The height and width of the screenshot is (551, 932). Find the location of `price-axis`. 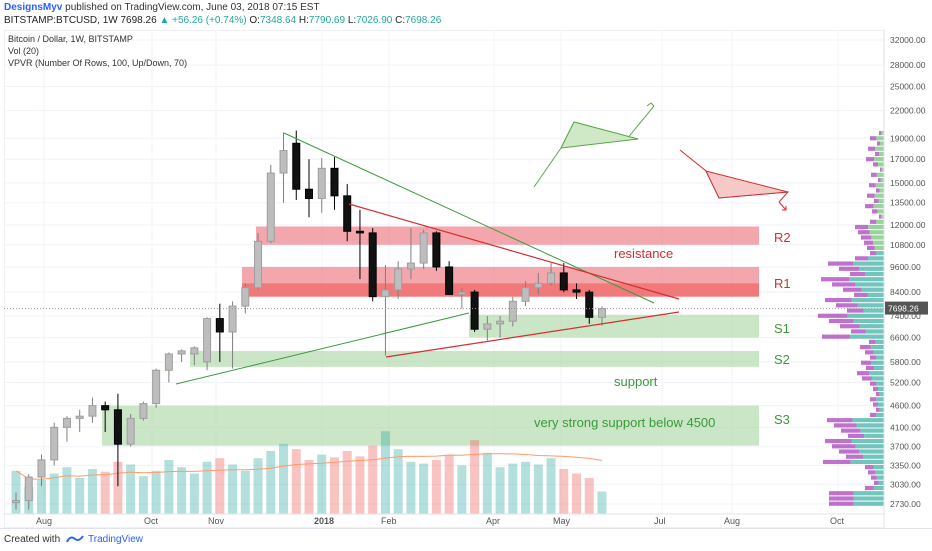

price-axis is located at coordinates (906, 279).